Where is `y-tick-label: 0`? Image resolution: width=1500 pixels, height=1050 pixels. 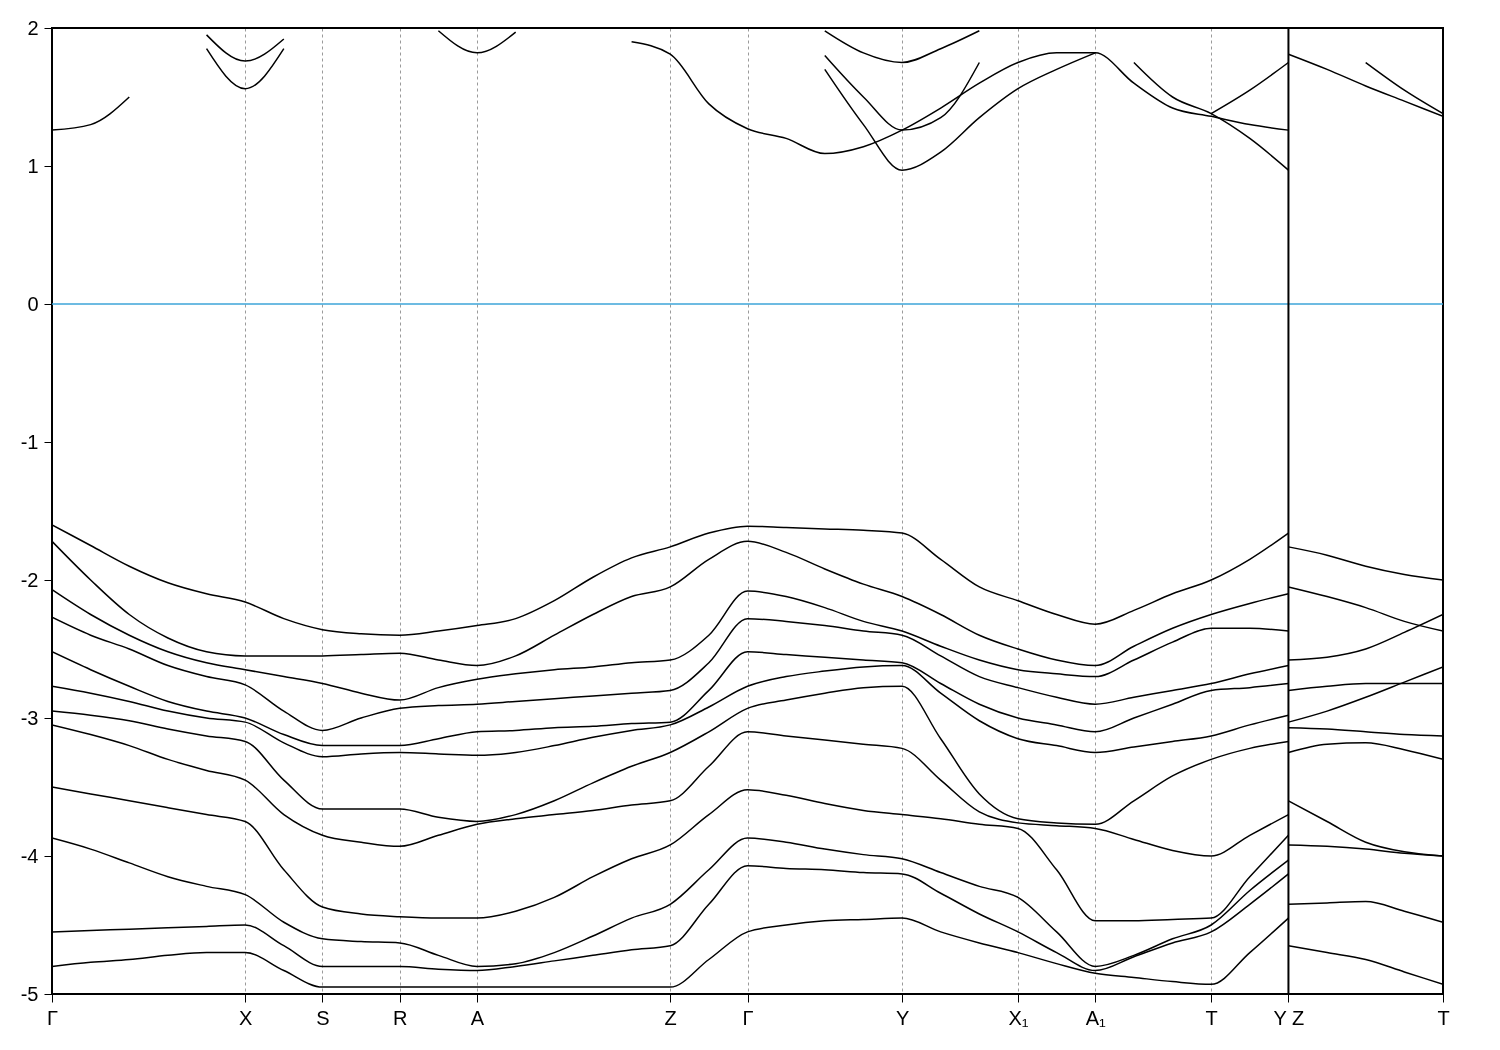
y-tick-label: 0 is located at coordinates (33, 303).